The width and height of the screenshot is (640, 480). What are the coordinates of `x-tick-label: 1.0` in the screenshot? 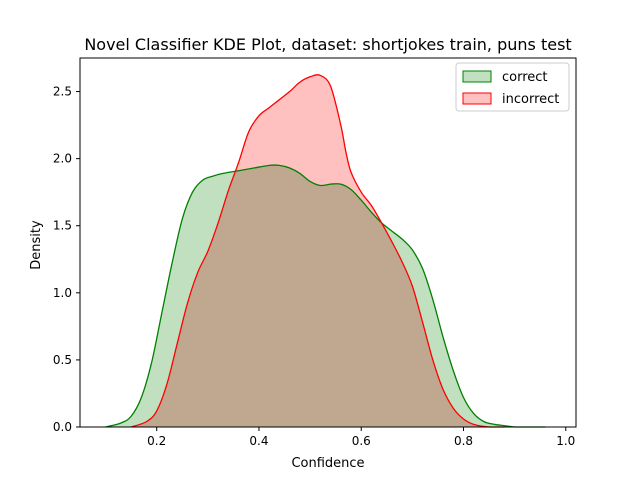 It's located at (565, 441).